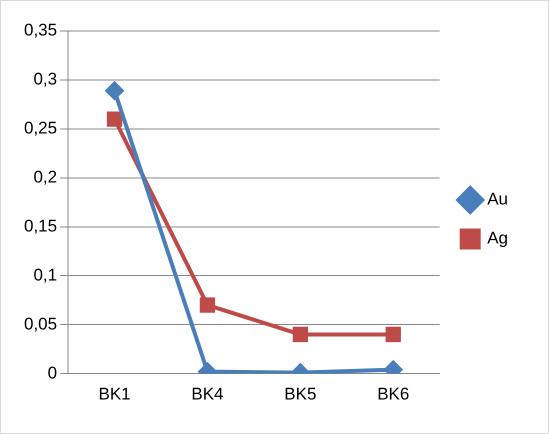 The image size is (549, 434). I want to click on legend-label: Ag, so click(497, 238).